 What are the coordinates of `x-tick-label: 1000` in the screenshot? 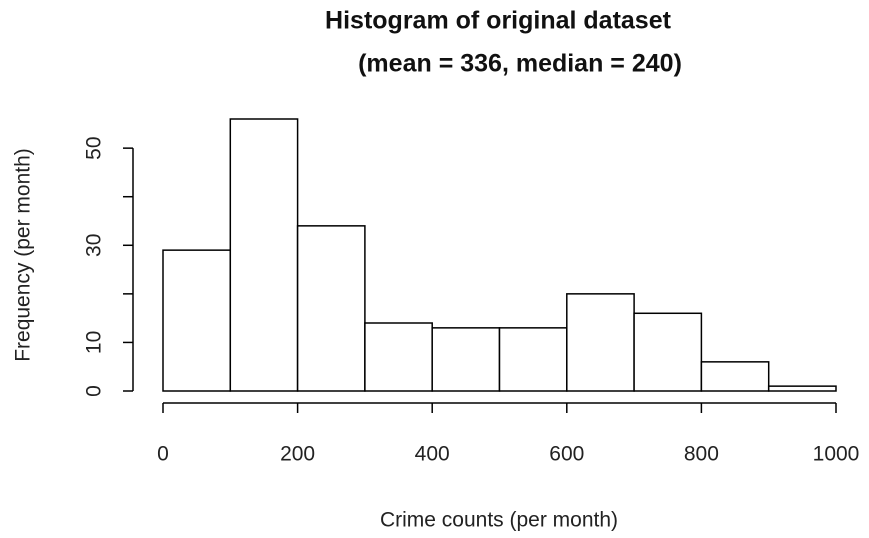 It's located at (836, 454).